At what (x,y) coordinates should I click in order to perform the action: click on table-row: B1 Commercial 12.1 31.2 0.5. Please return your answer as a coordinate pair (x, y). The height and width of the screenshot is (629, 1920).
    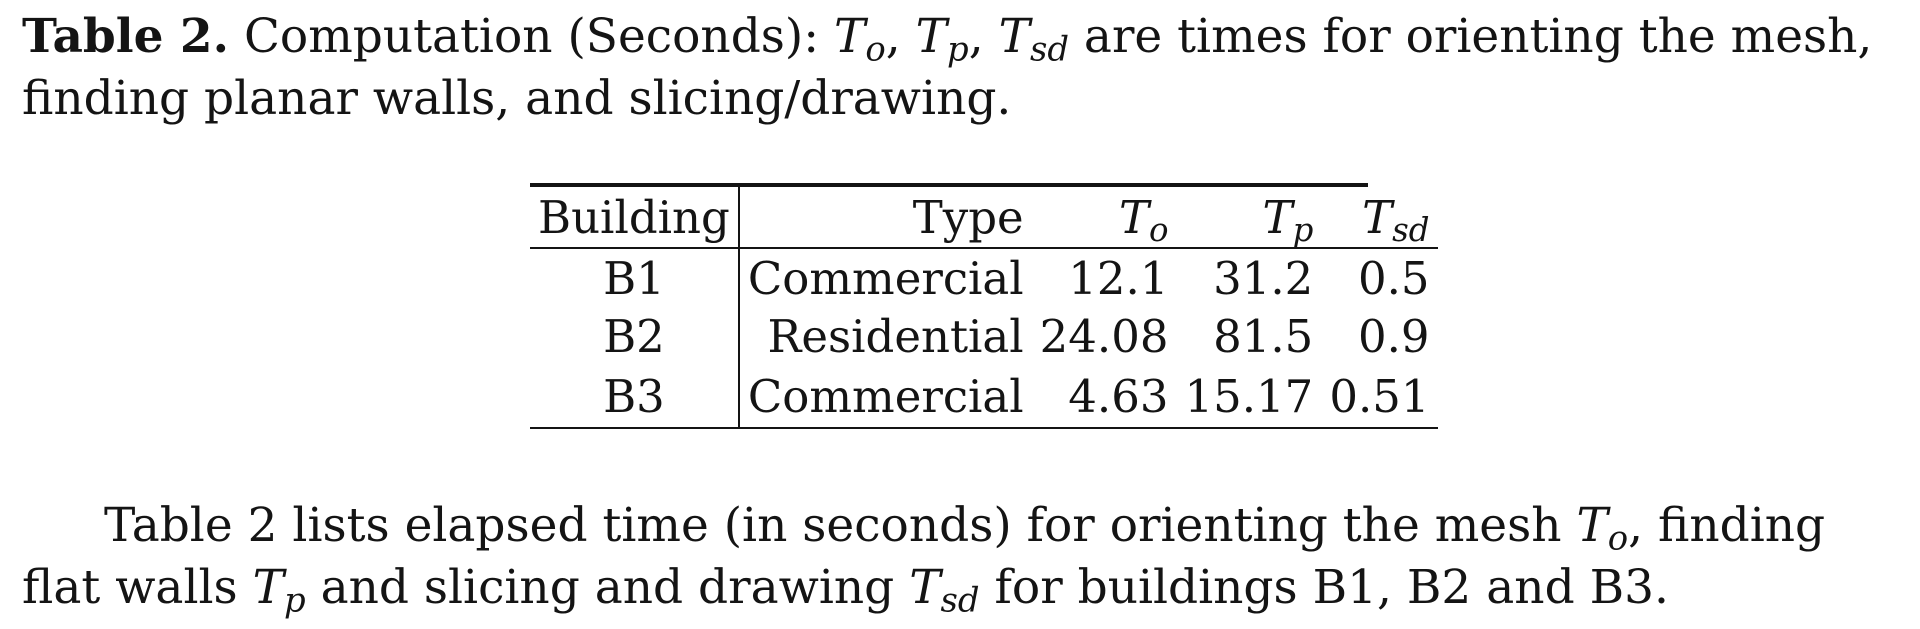
    Looking at the image, I should click on (984, 277).